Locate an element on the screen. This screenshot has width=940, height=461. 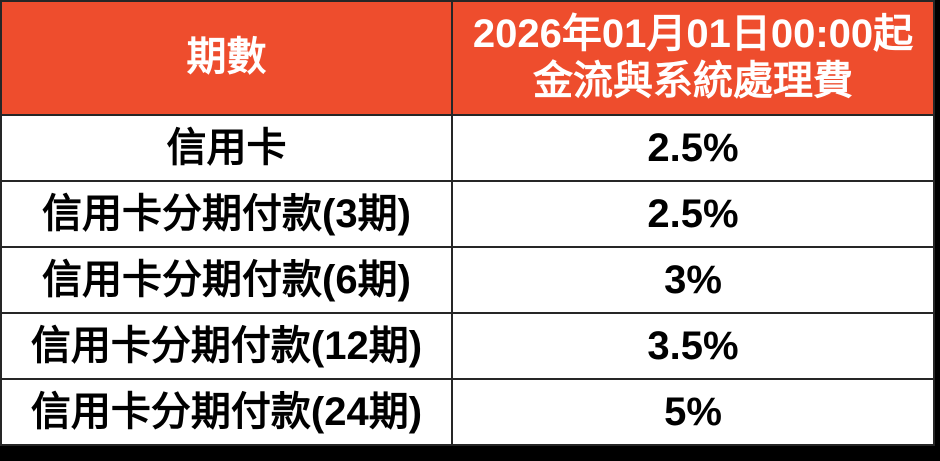
column-header-fee: 2026年01月01日00:00起 金流與系統處理費 is located at coordinates (693, 58).